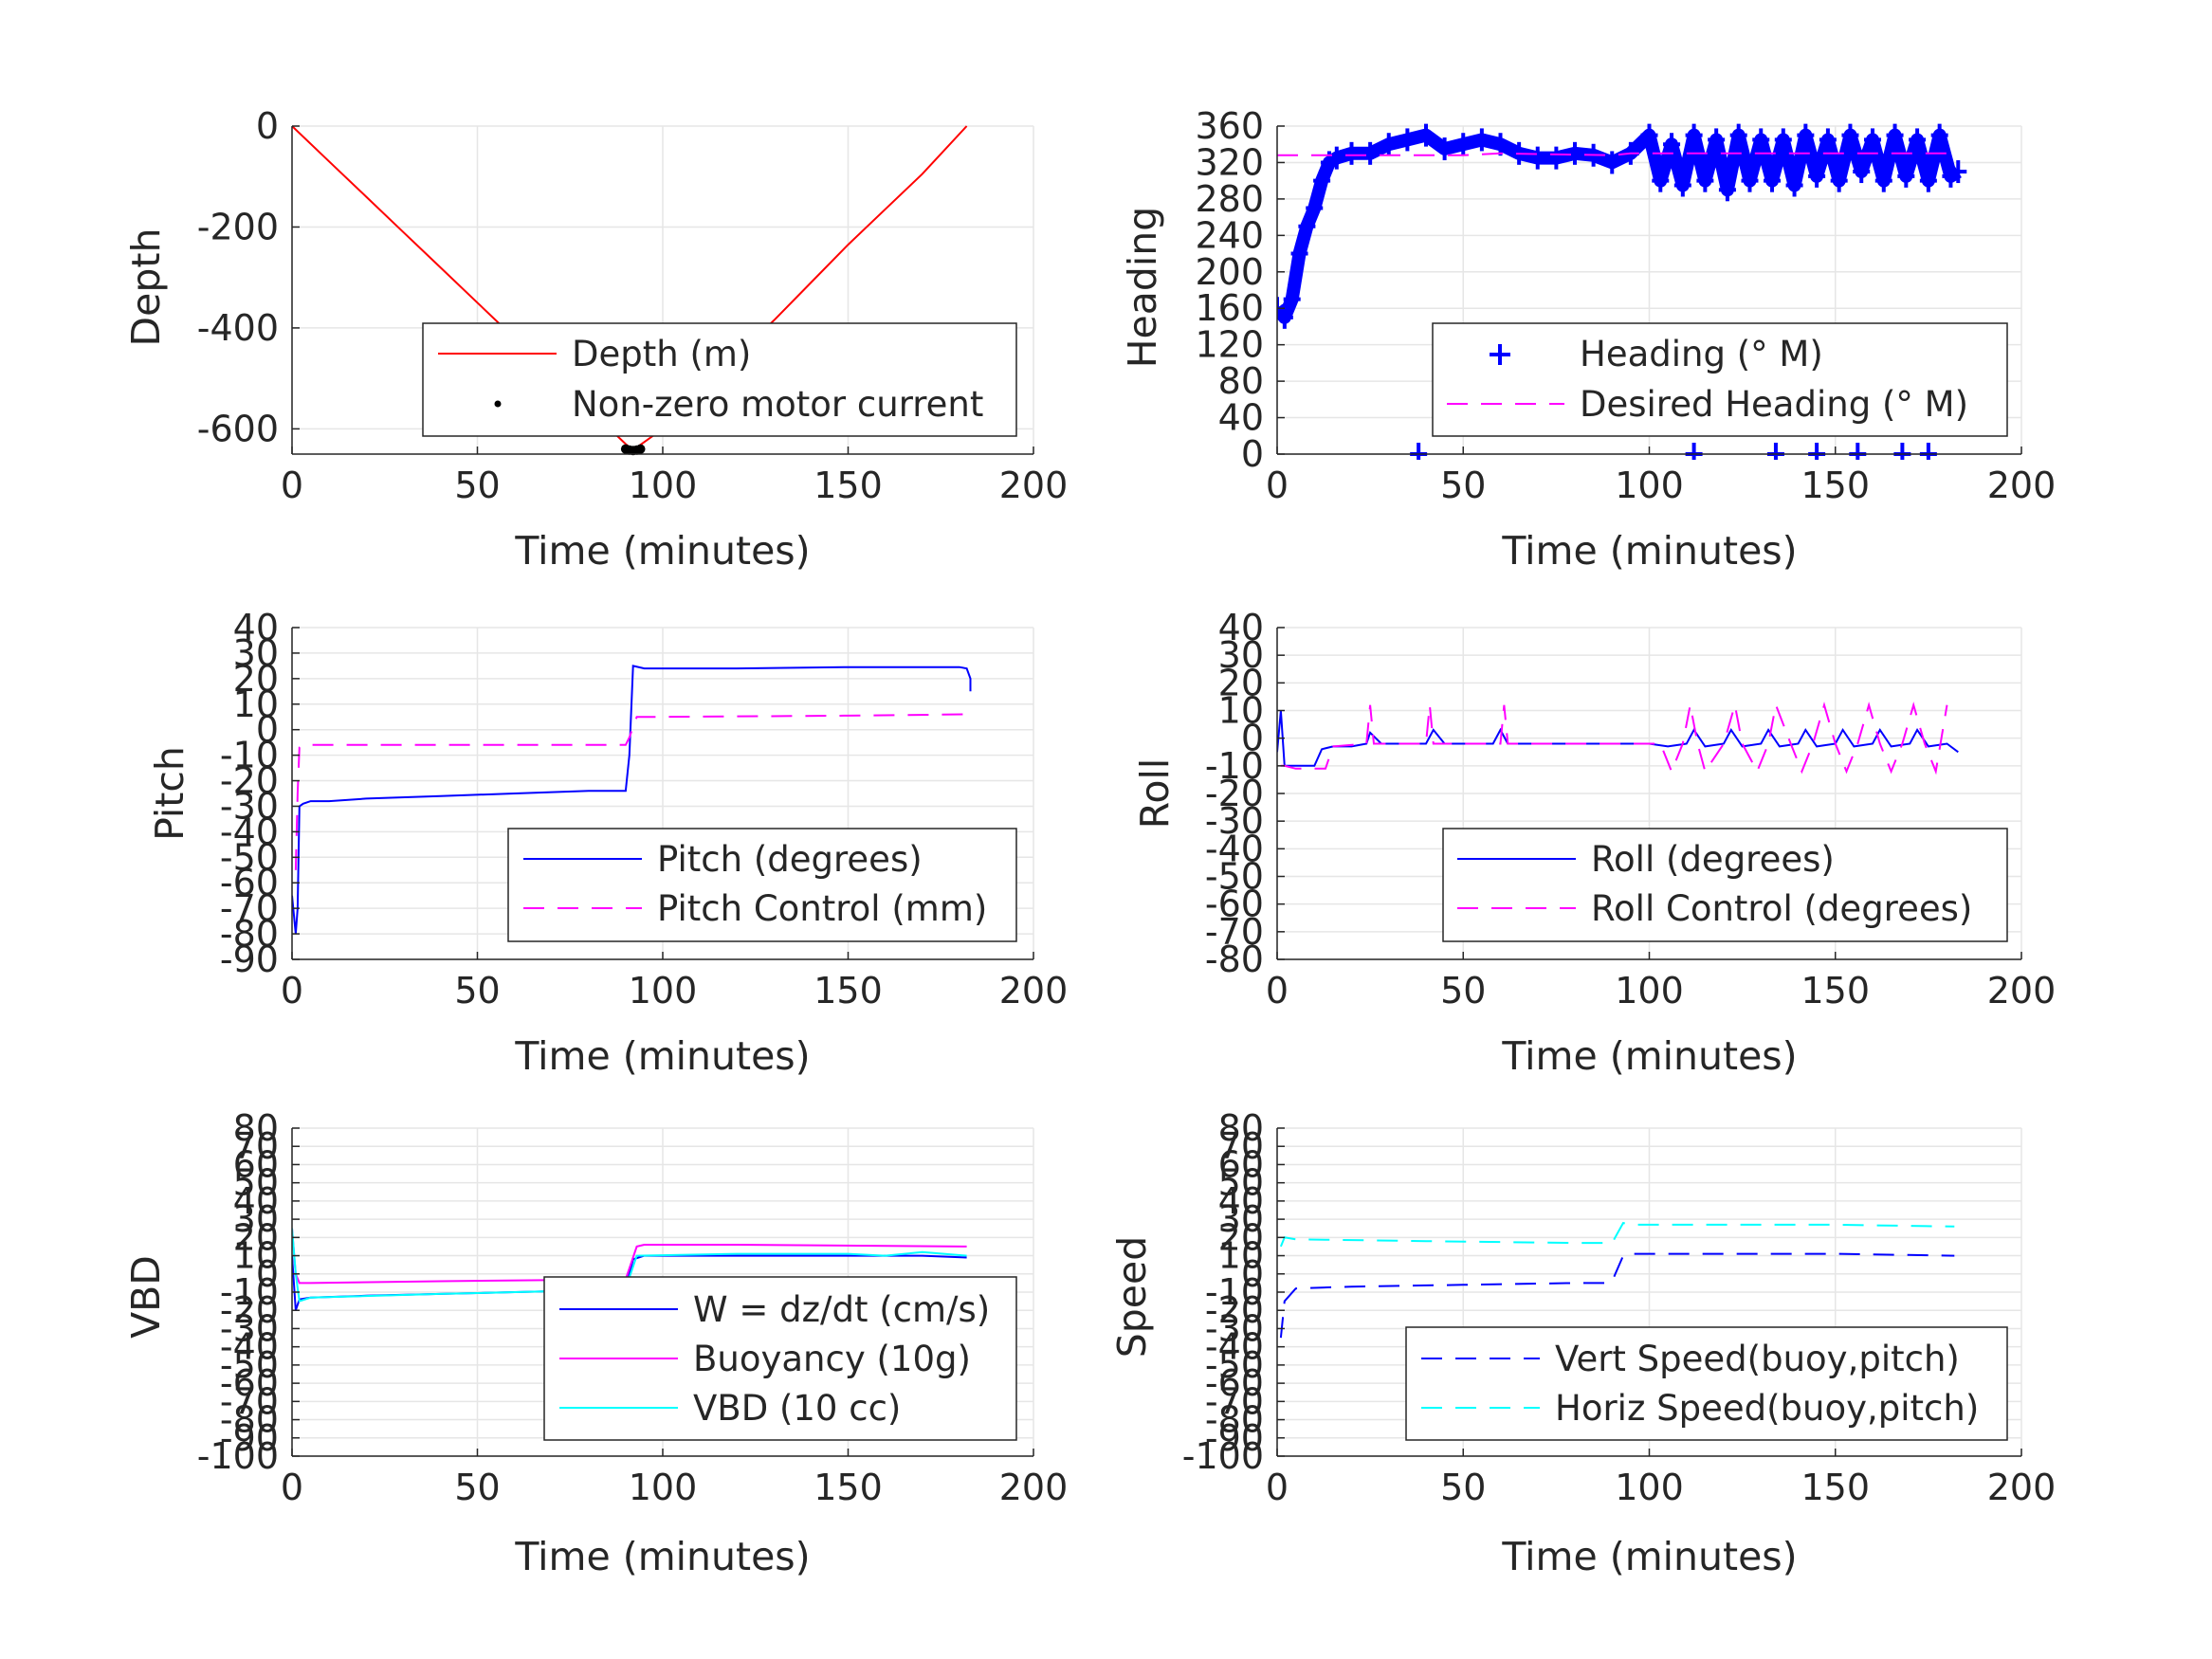 The image size is (2212, 1659). I want to click on y-tick-label: -200, so click(238, 226).